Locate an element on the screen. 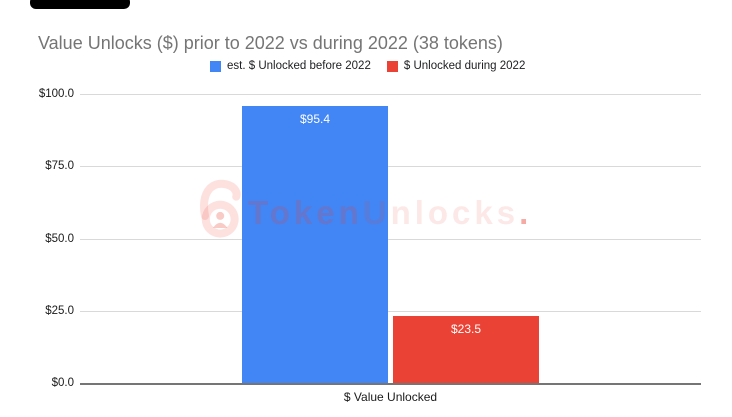 The height and width of the screenshot is (417, 732). legend-swatch-blue-icon is located at coordinates (215, 66).